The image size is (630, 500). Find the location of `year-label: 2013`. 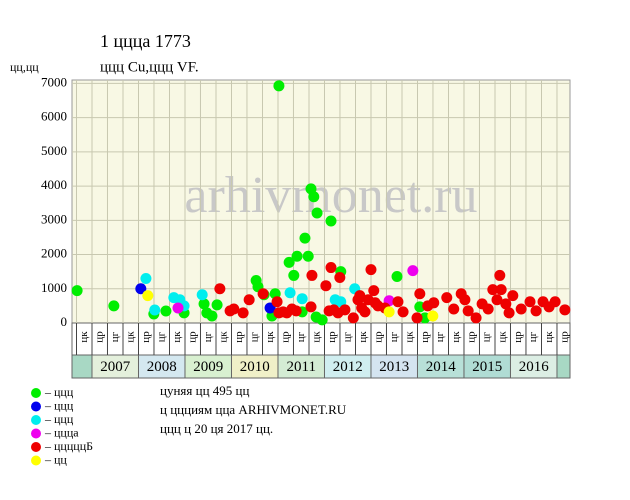

year-label: 2013 is located at coordinates (394, 367).